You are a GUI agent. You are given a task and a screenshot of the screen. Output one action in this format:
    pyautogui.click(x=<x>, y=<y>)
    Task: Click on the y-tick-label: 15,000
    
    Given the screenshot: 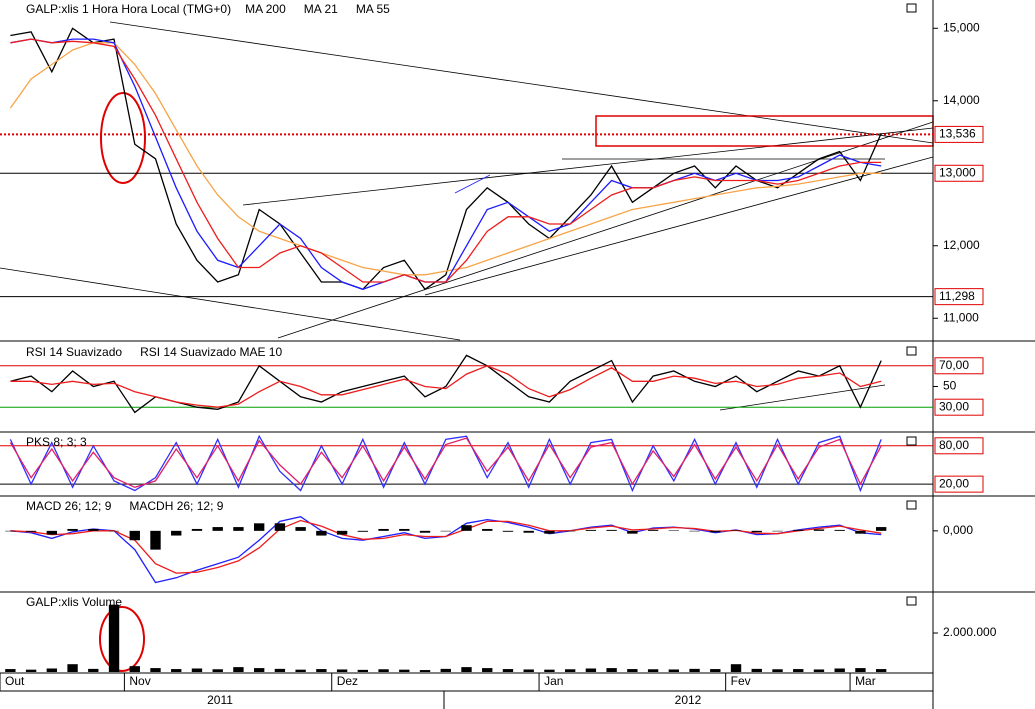 What is the action you would take?
    pyautogui.click(x=961, y=27)
    